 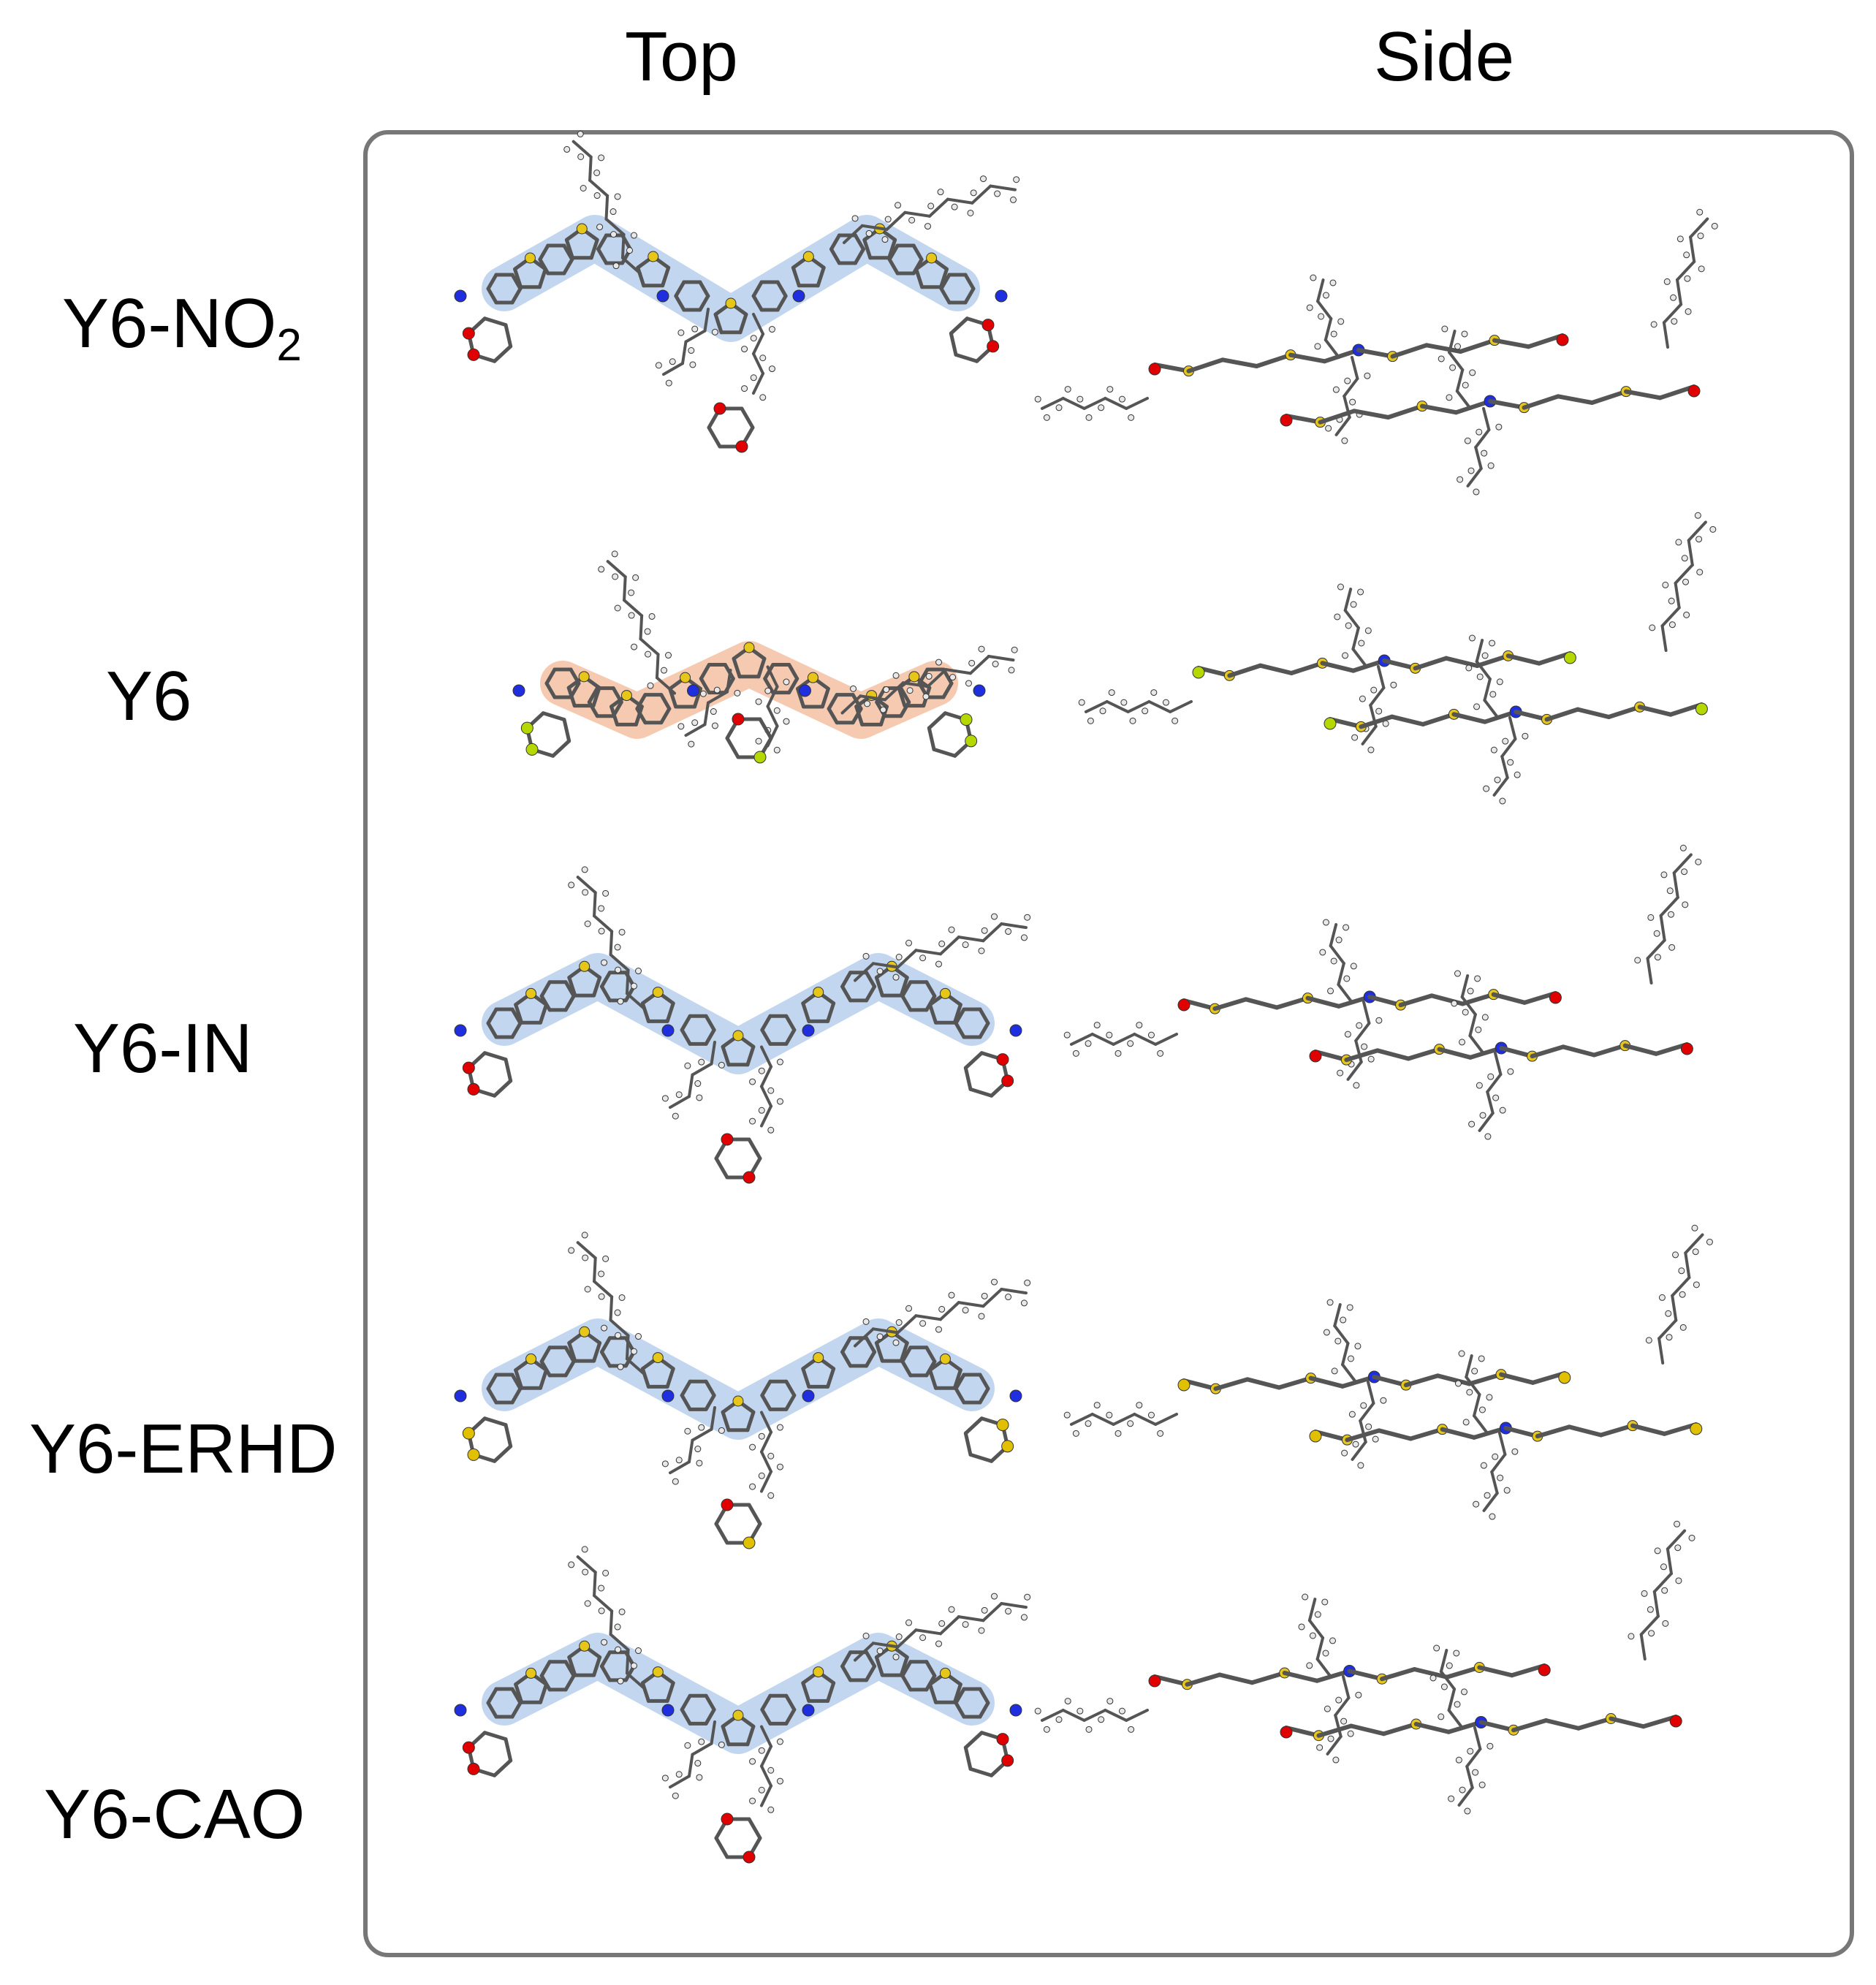 What do you see at coordinates (731, 278) in the screenshot?
I see `backbone-highlight` at bounding box center [731, 278].